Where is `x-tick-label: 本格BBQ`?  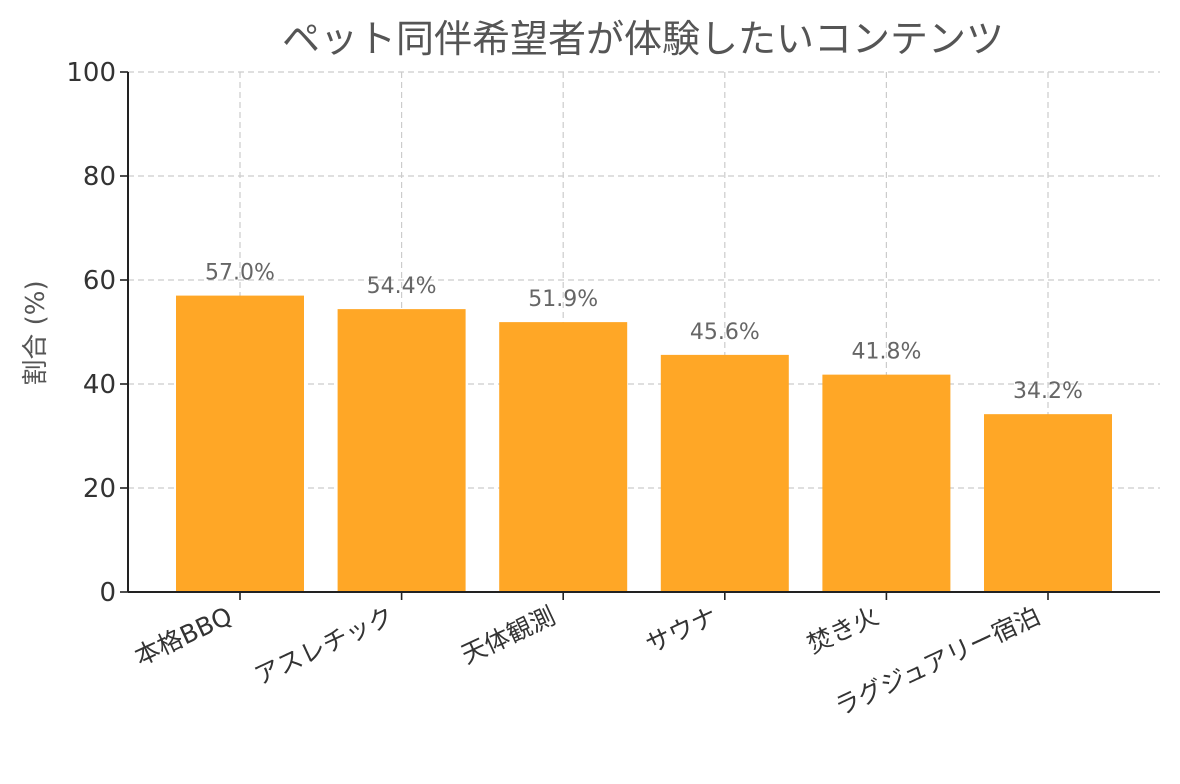
x-tick-label: 本格BBQ is located at coordinates (183, 636).